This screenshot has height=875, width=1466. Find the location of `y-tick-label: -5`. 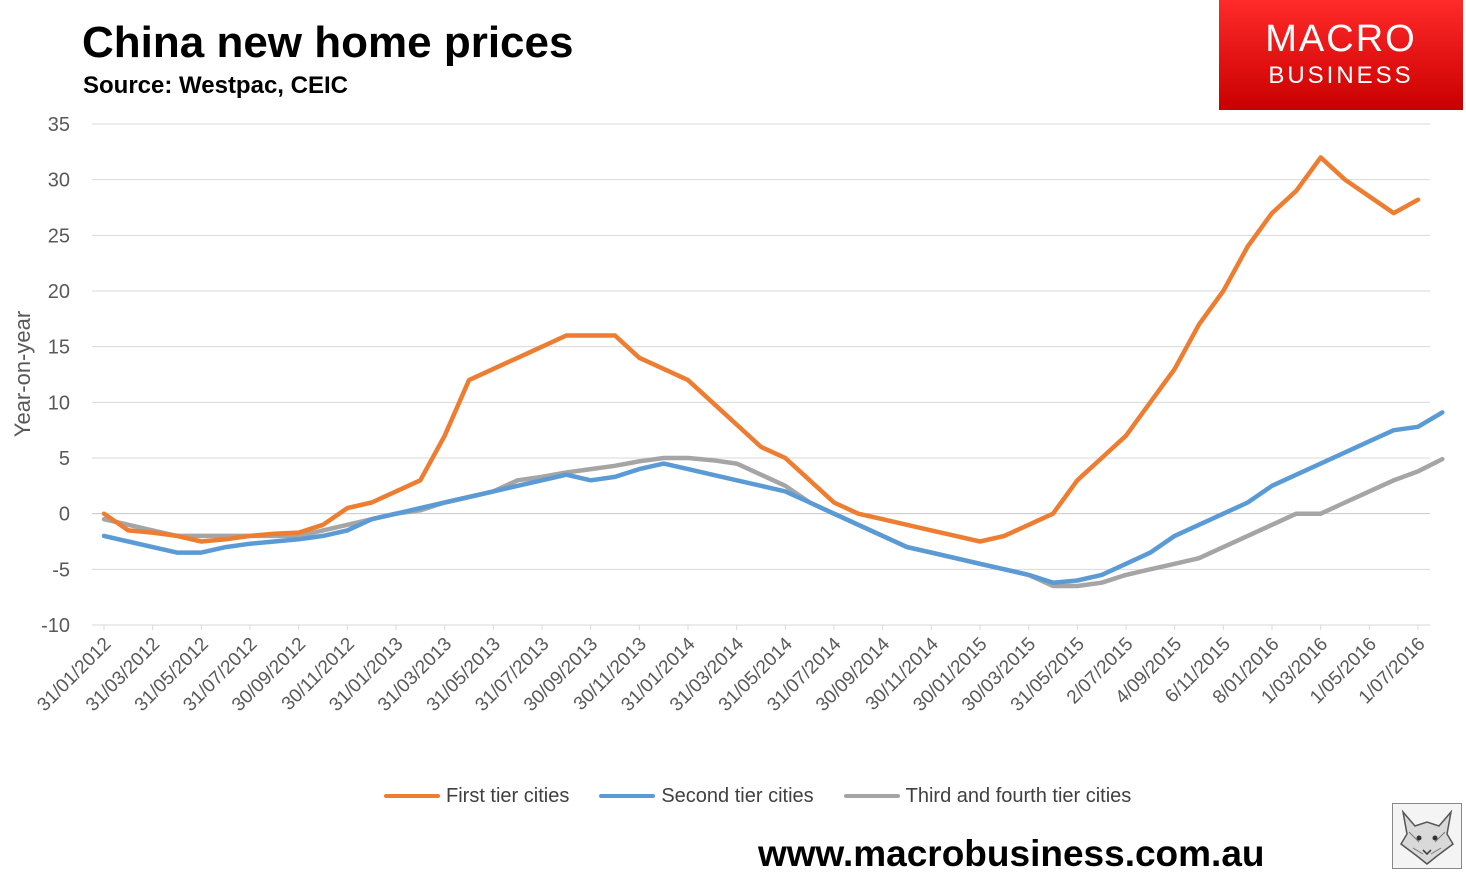

y-tick-label: -5 is located at coordinates (61, 570).